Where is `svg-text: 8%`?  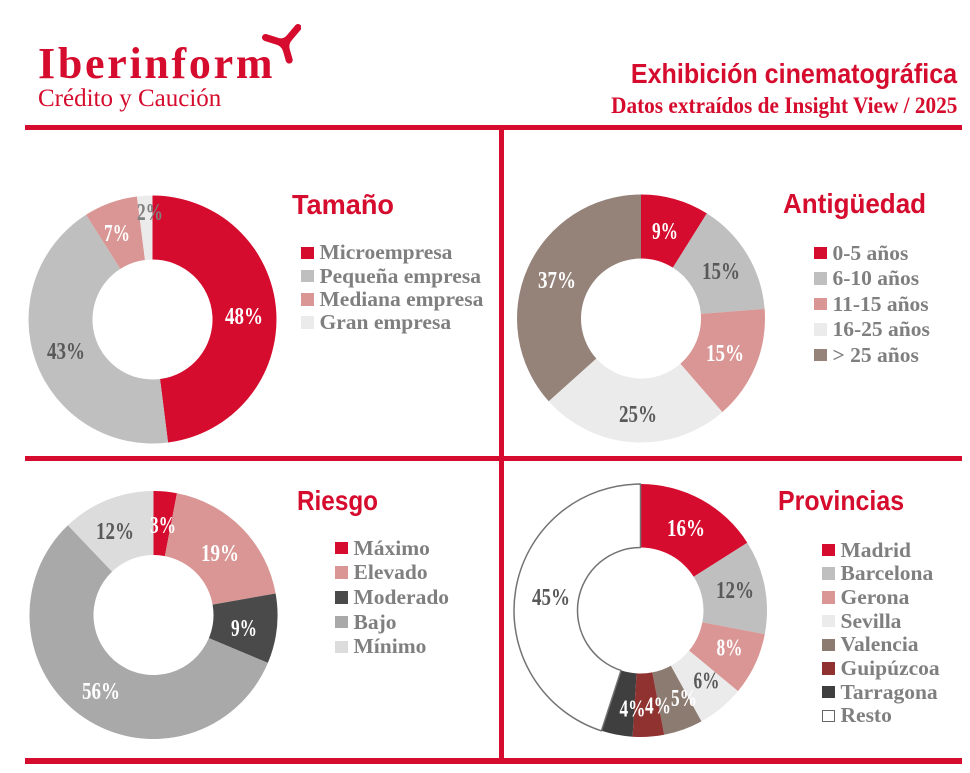
svg-text: 8% is located at coordinates (730, 649).